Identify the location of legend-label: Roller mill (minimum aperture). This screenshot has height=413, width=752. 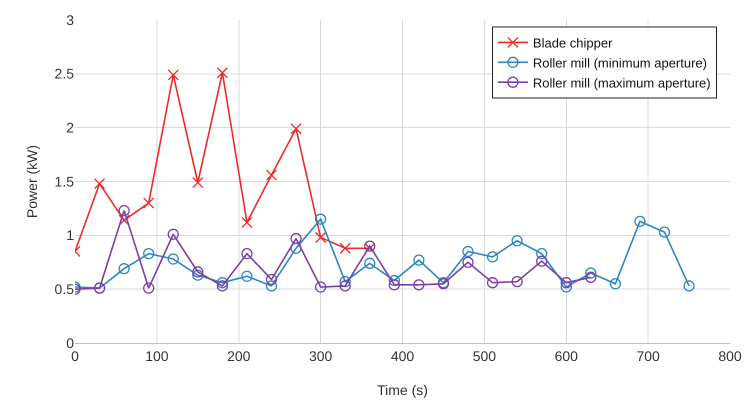
(619, 62).